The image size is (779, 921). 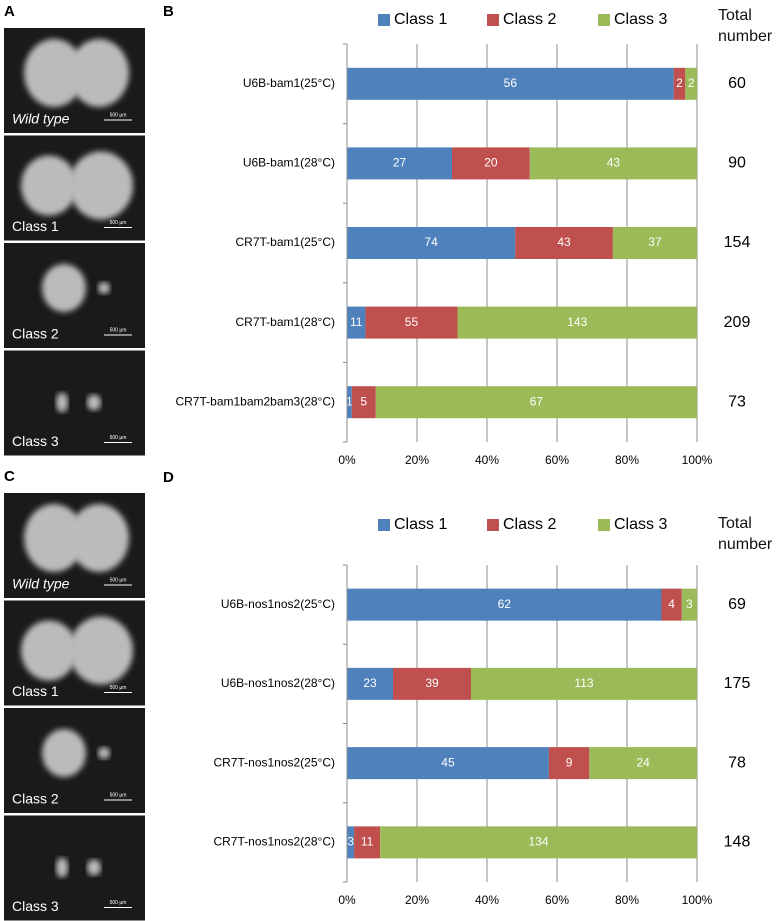 What do you see at coordinates (737, 322) in the screenshot?
I see `total-value: 209` at bounding box center [737, 322].